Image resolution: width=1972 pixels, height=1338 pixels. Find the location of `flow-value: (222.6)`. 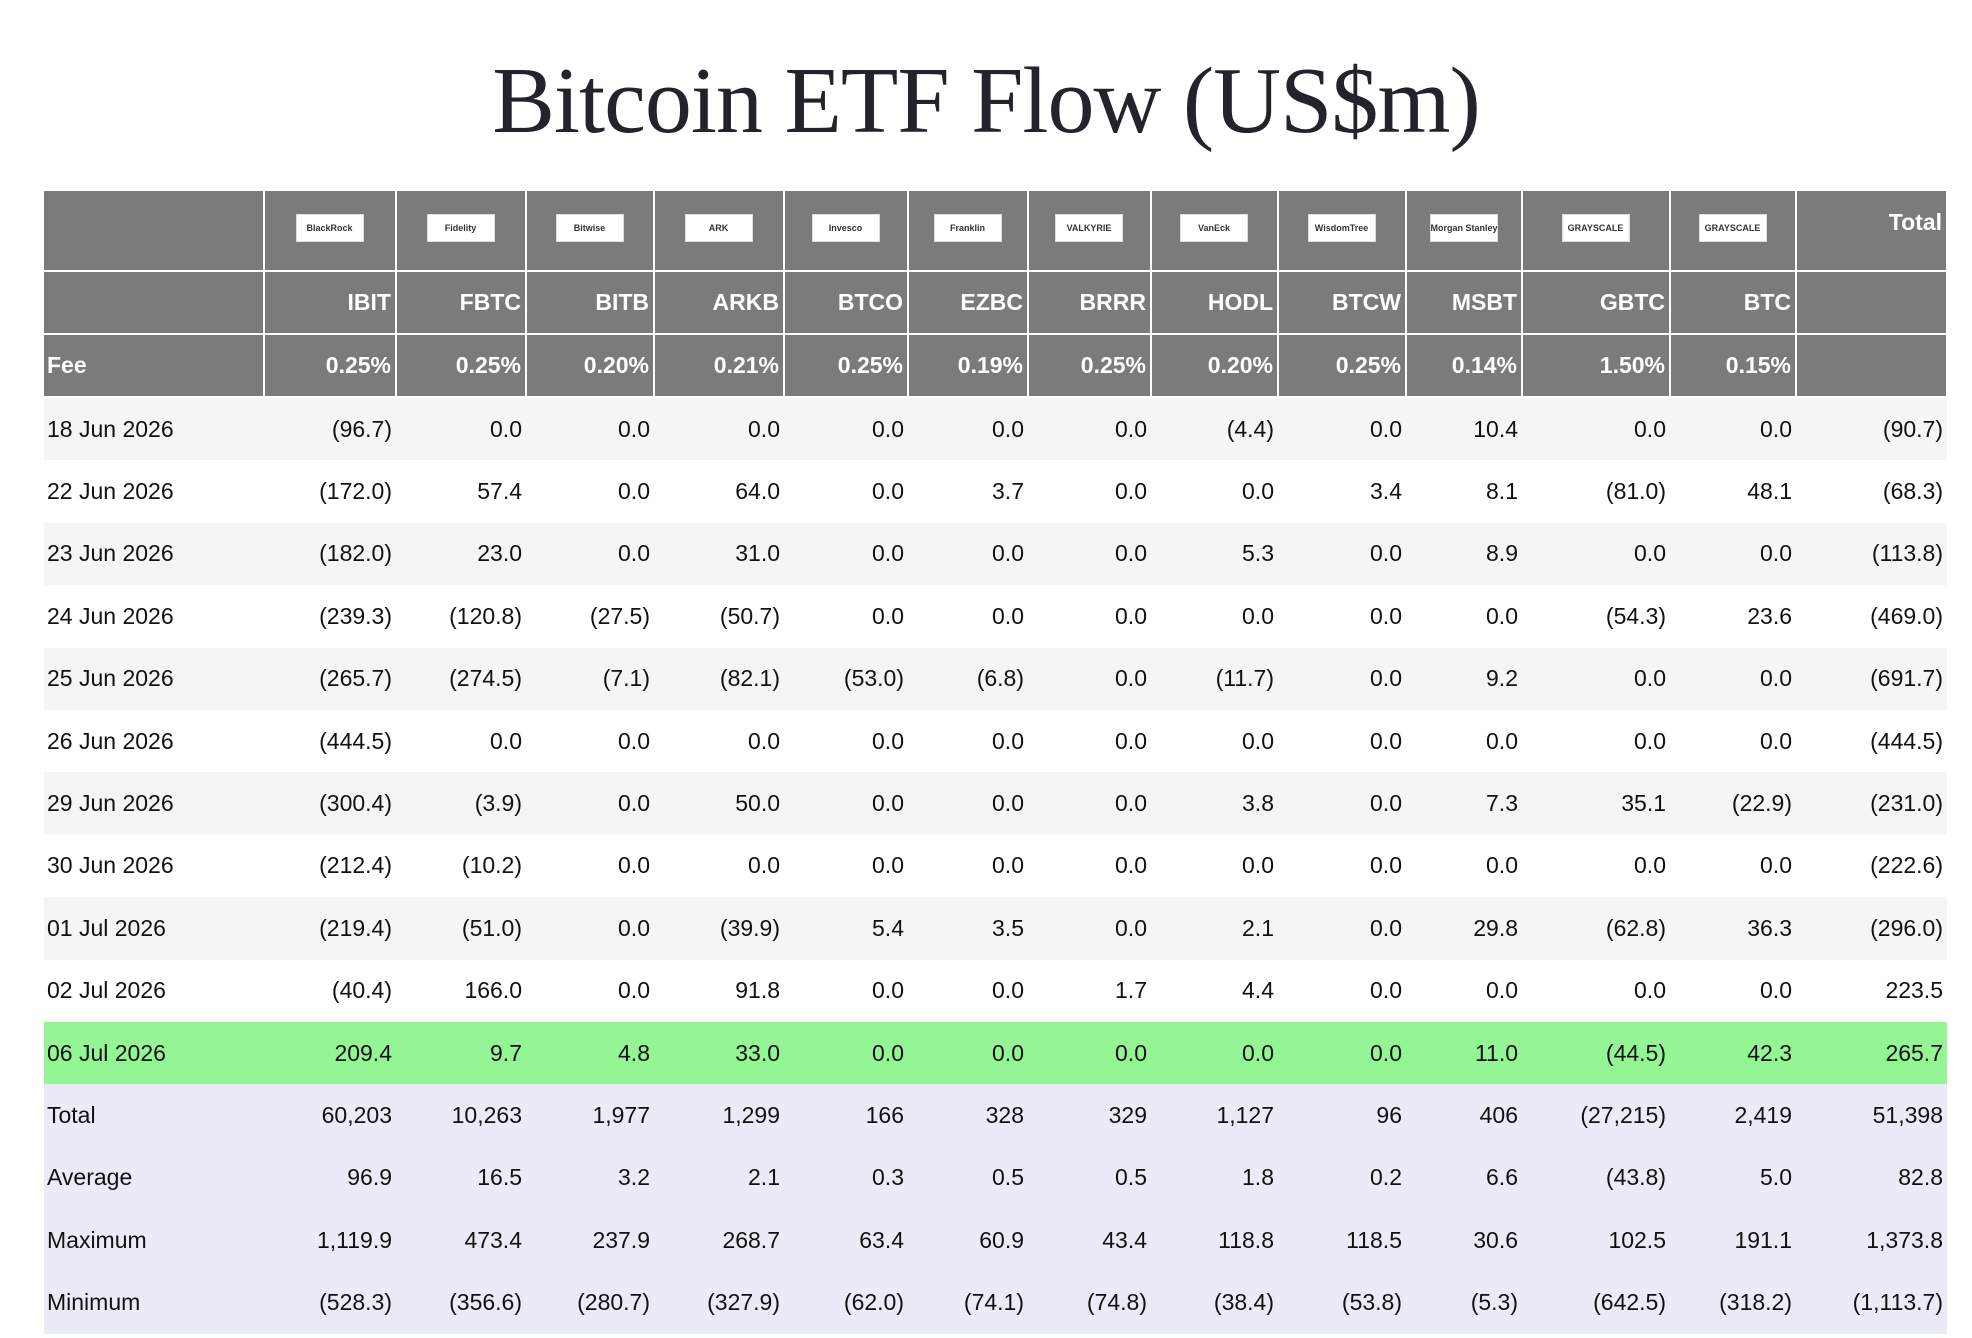

flow-value: (222.6) is located at coordinates (1871, 866).